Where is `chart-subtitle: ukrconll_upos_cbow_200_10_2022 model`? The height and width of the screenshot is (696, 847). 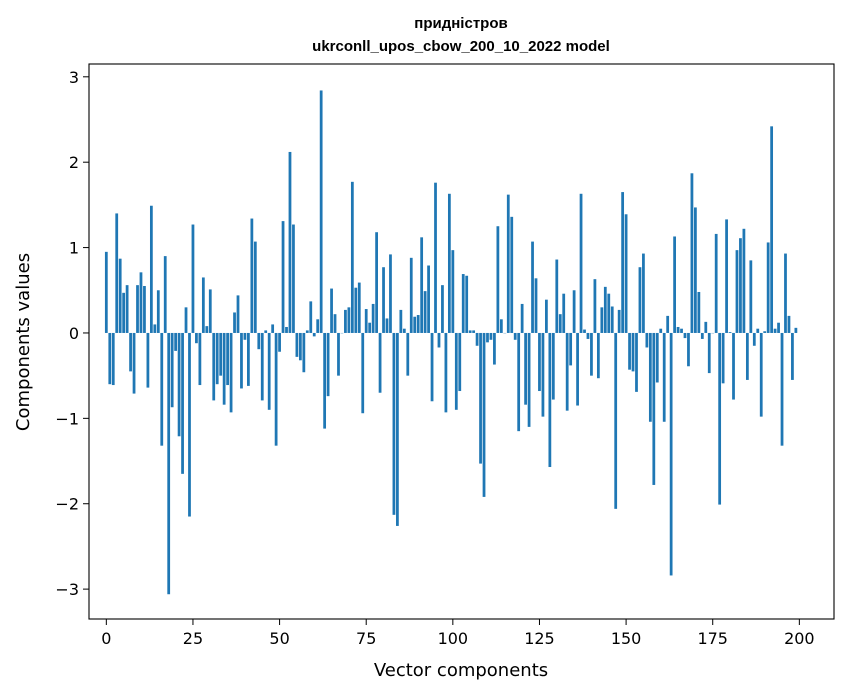 chart-subtitle: ukrconll_upos_cbow_200_10_2022 model is located at coordinates (461, 46).